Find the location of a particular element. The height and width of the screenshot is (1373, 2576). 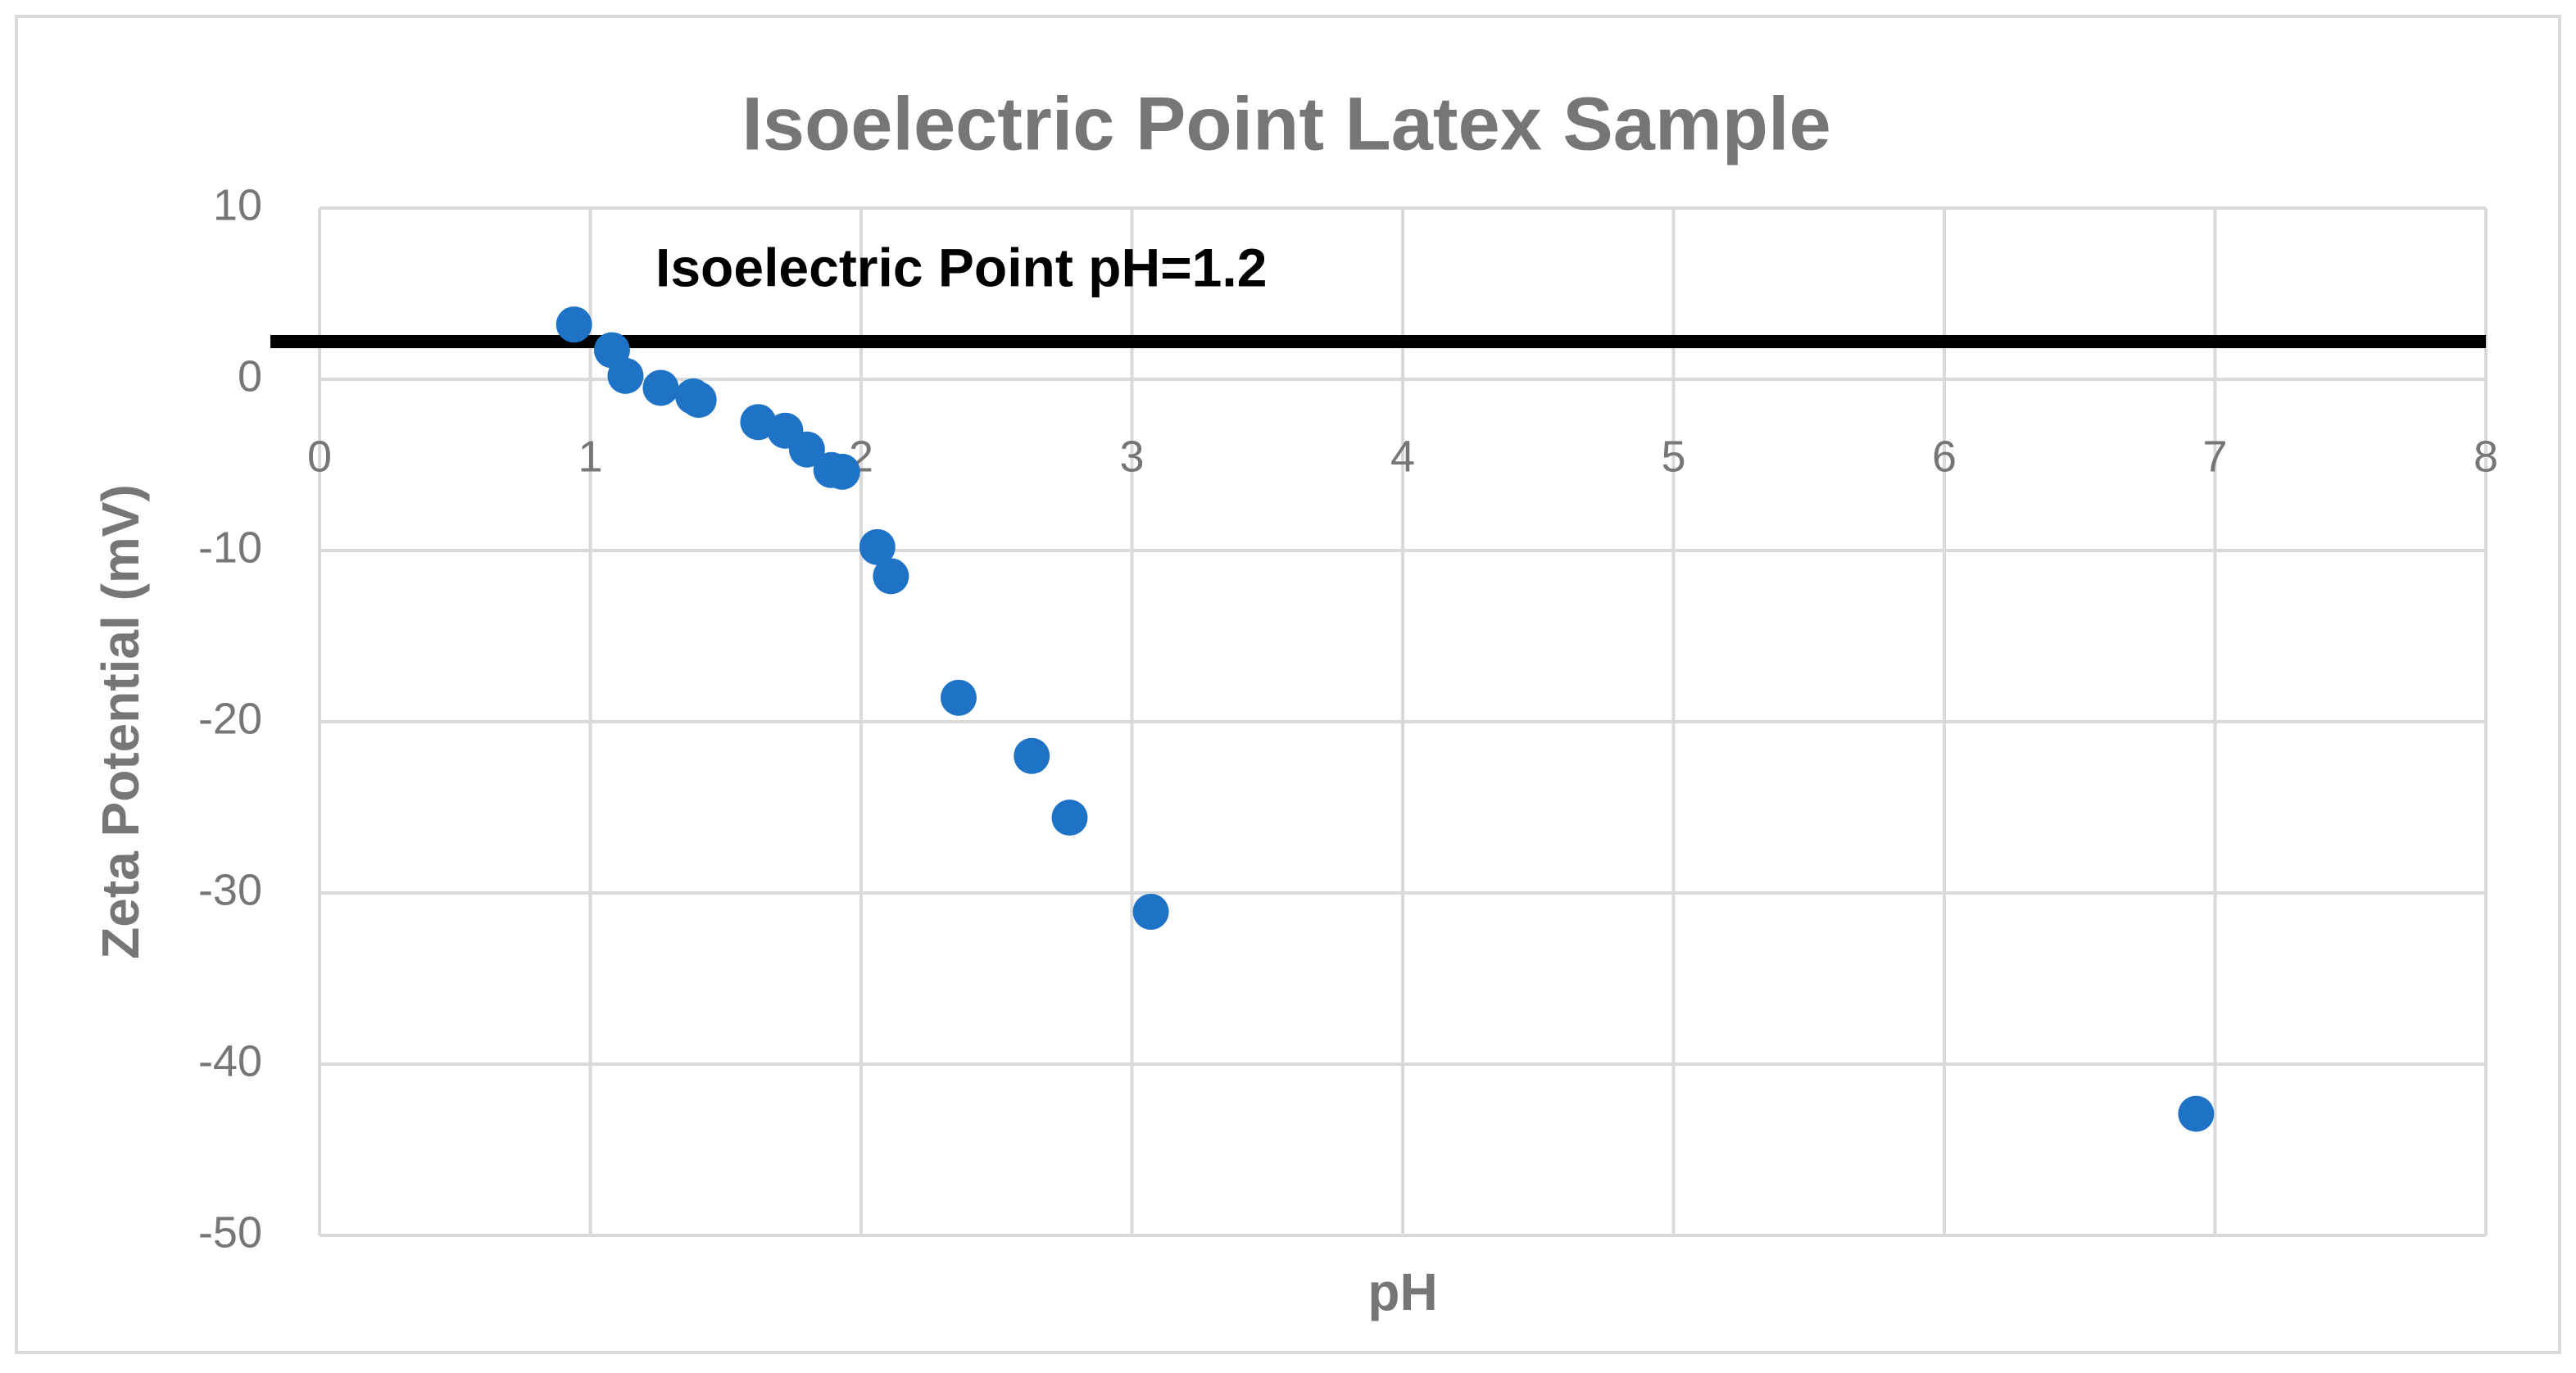

x-tick-label: 0 is located at coordinates (319, 457).